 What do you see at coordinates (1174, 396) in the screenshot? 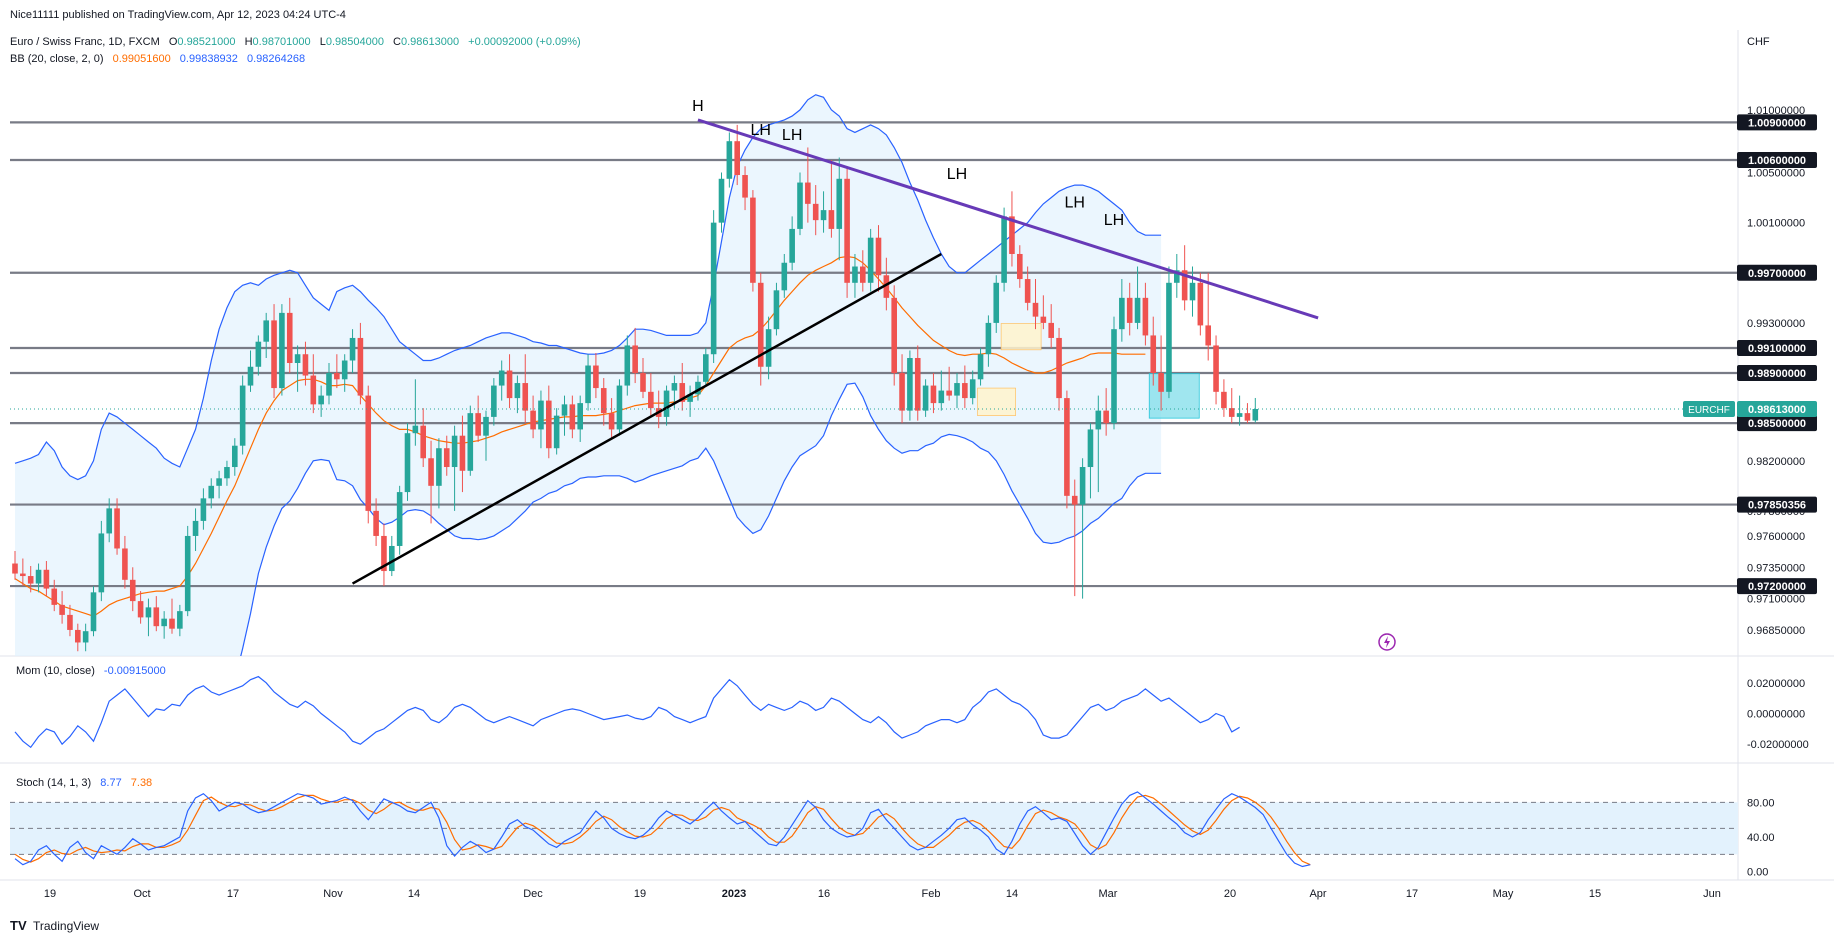
I see `zone-current` at bounding box center [1174, 396].